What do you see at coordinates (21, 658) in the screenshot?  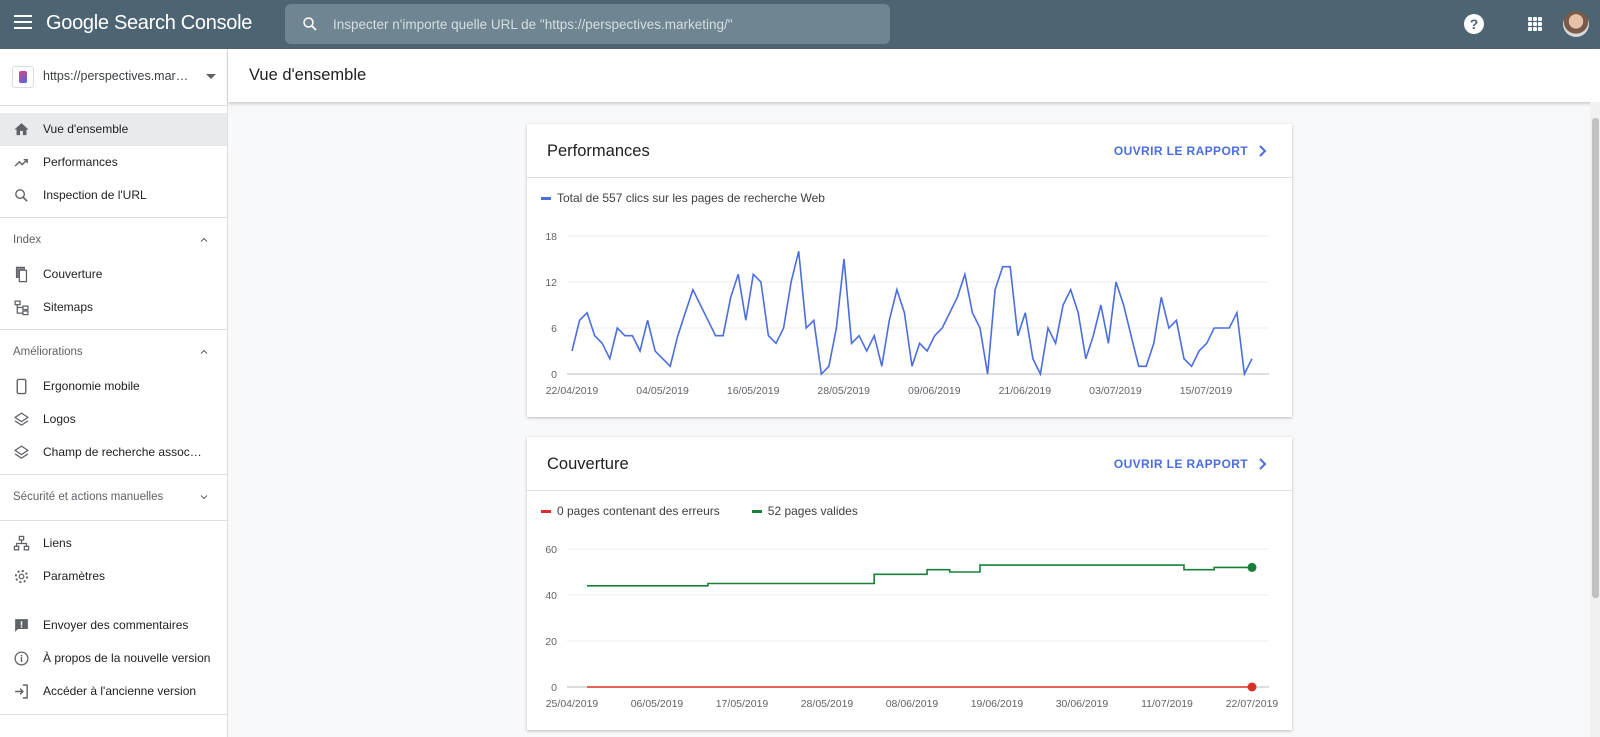 I see `info-icon` at bounding box center [21, 658].